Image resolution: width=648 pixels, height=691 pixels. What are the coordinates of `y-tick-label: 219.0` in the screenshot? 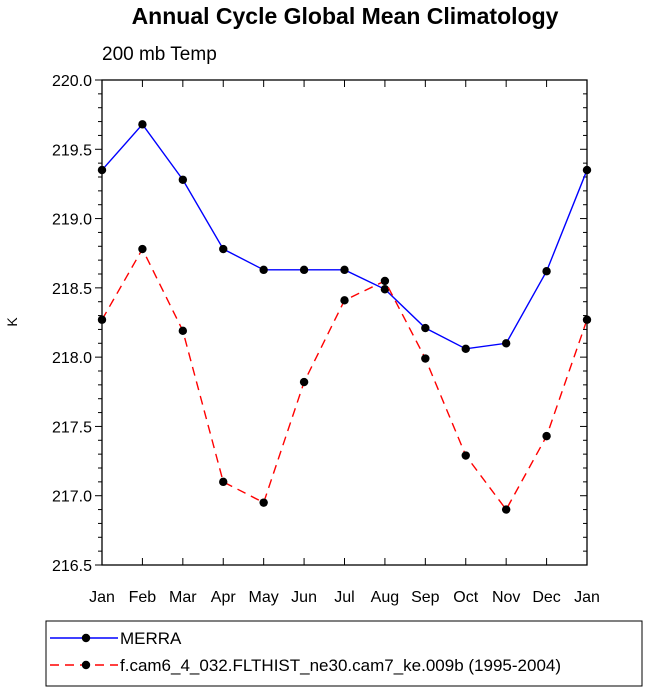 It's located at (72, 220).